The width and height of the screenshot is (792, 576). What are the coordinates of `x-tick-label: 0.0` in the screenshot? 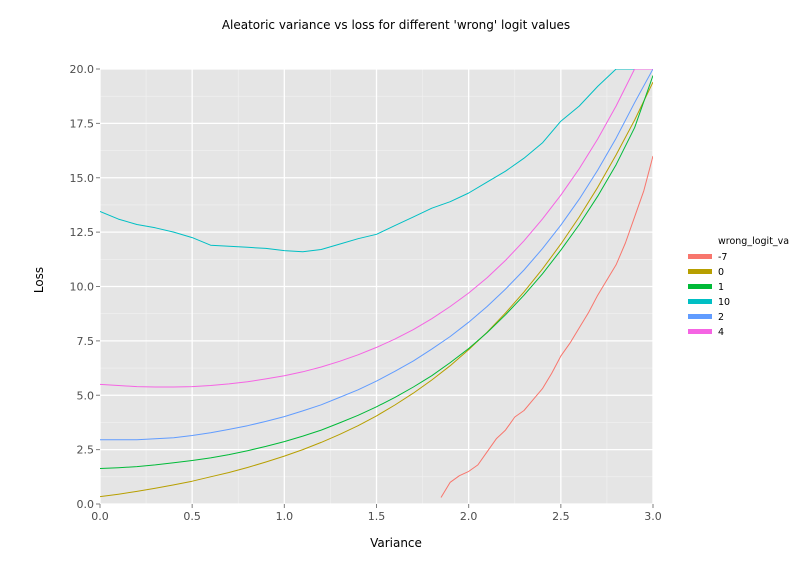 It's located at (100, 516).